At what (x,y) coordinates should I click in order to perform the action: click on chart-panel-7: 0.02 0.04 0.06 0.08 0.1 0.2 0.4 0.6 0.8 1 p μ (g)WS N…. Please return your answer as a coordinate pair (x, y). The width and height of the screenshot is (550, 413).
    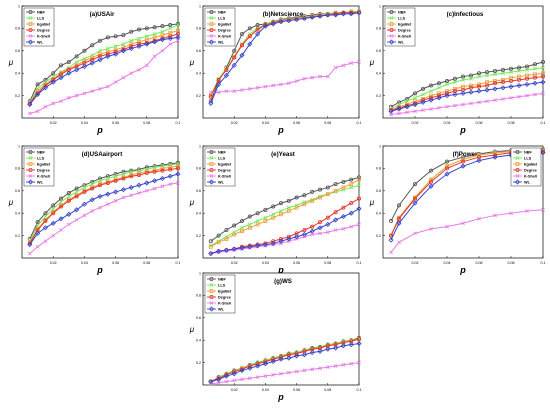
    Looking at the image, I should click on (275, 336).